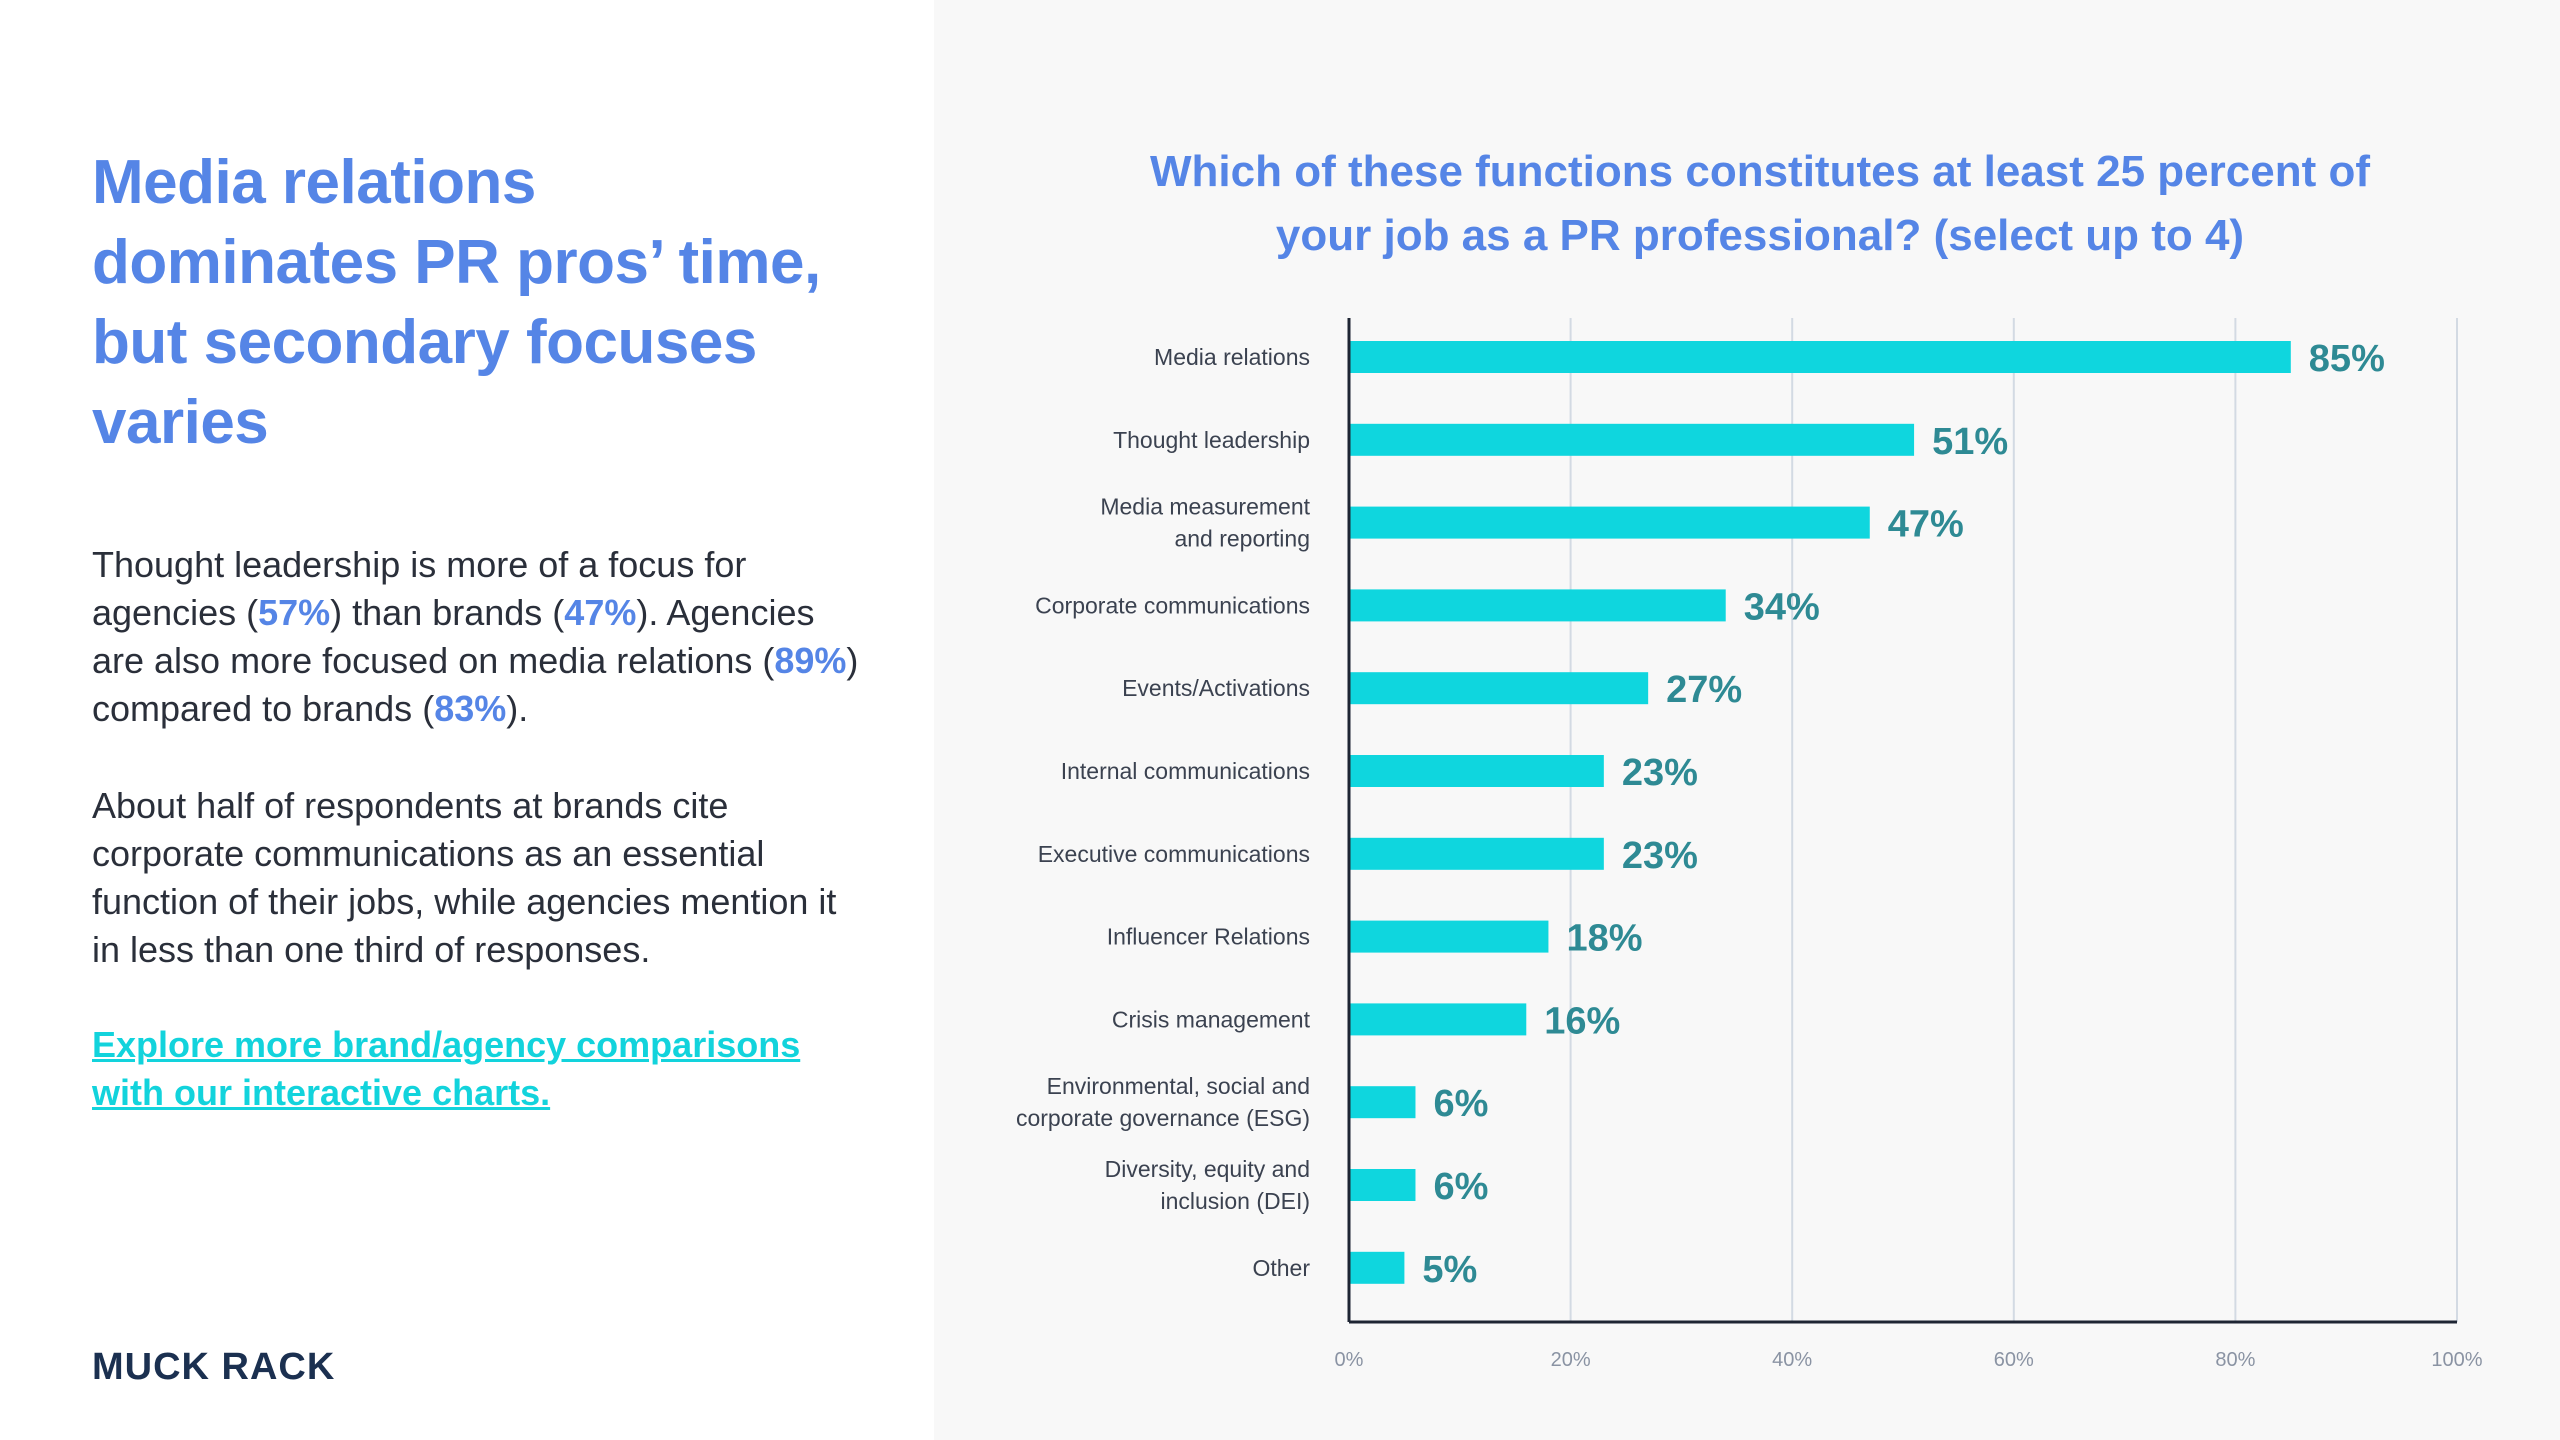 The image size is (2560, 1440). I want to click on x-tick-label: 60%, so click(2014, 1360).